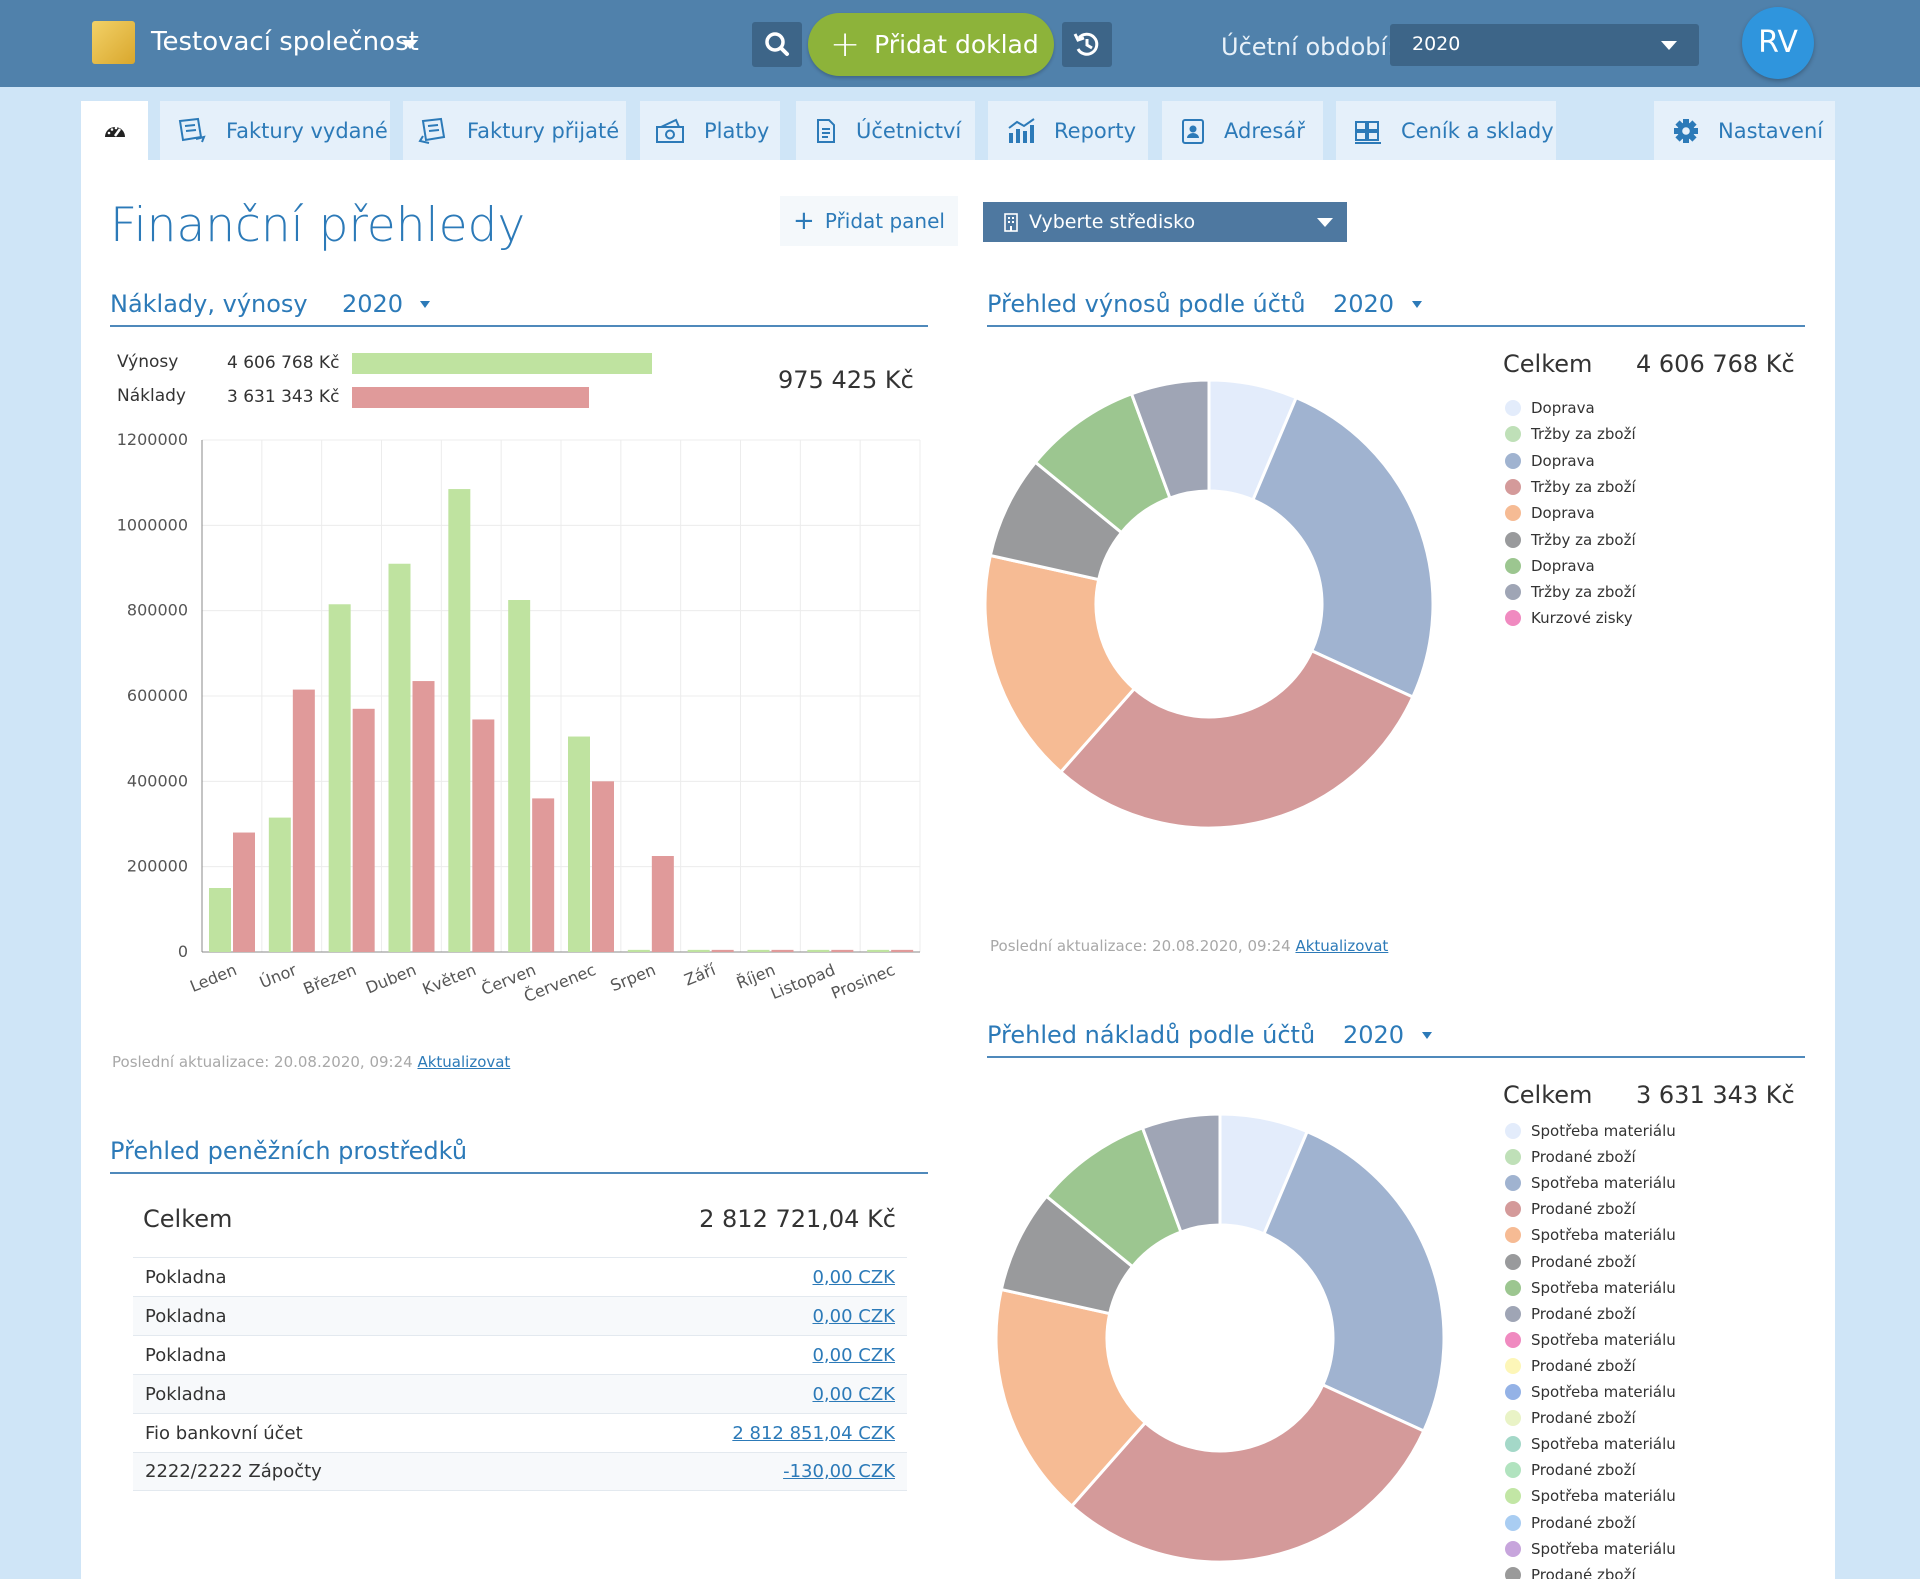 The image size is (1920, 1579). Describe the element at coordinates (514, 130) in the screenshot. I see `tab-received-invoices: Faktury přijaté` at that location.